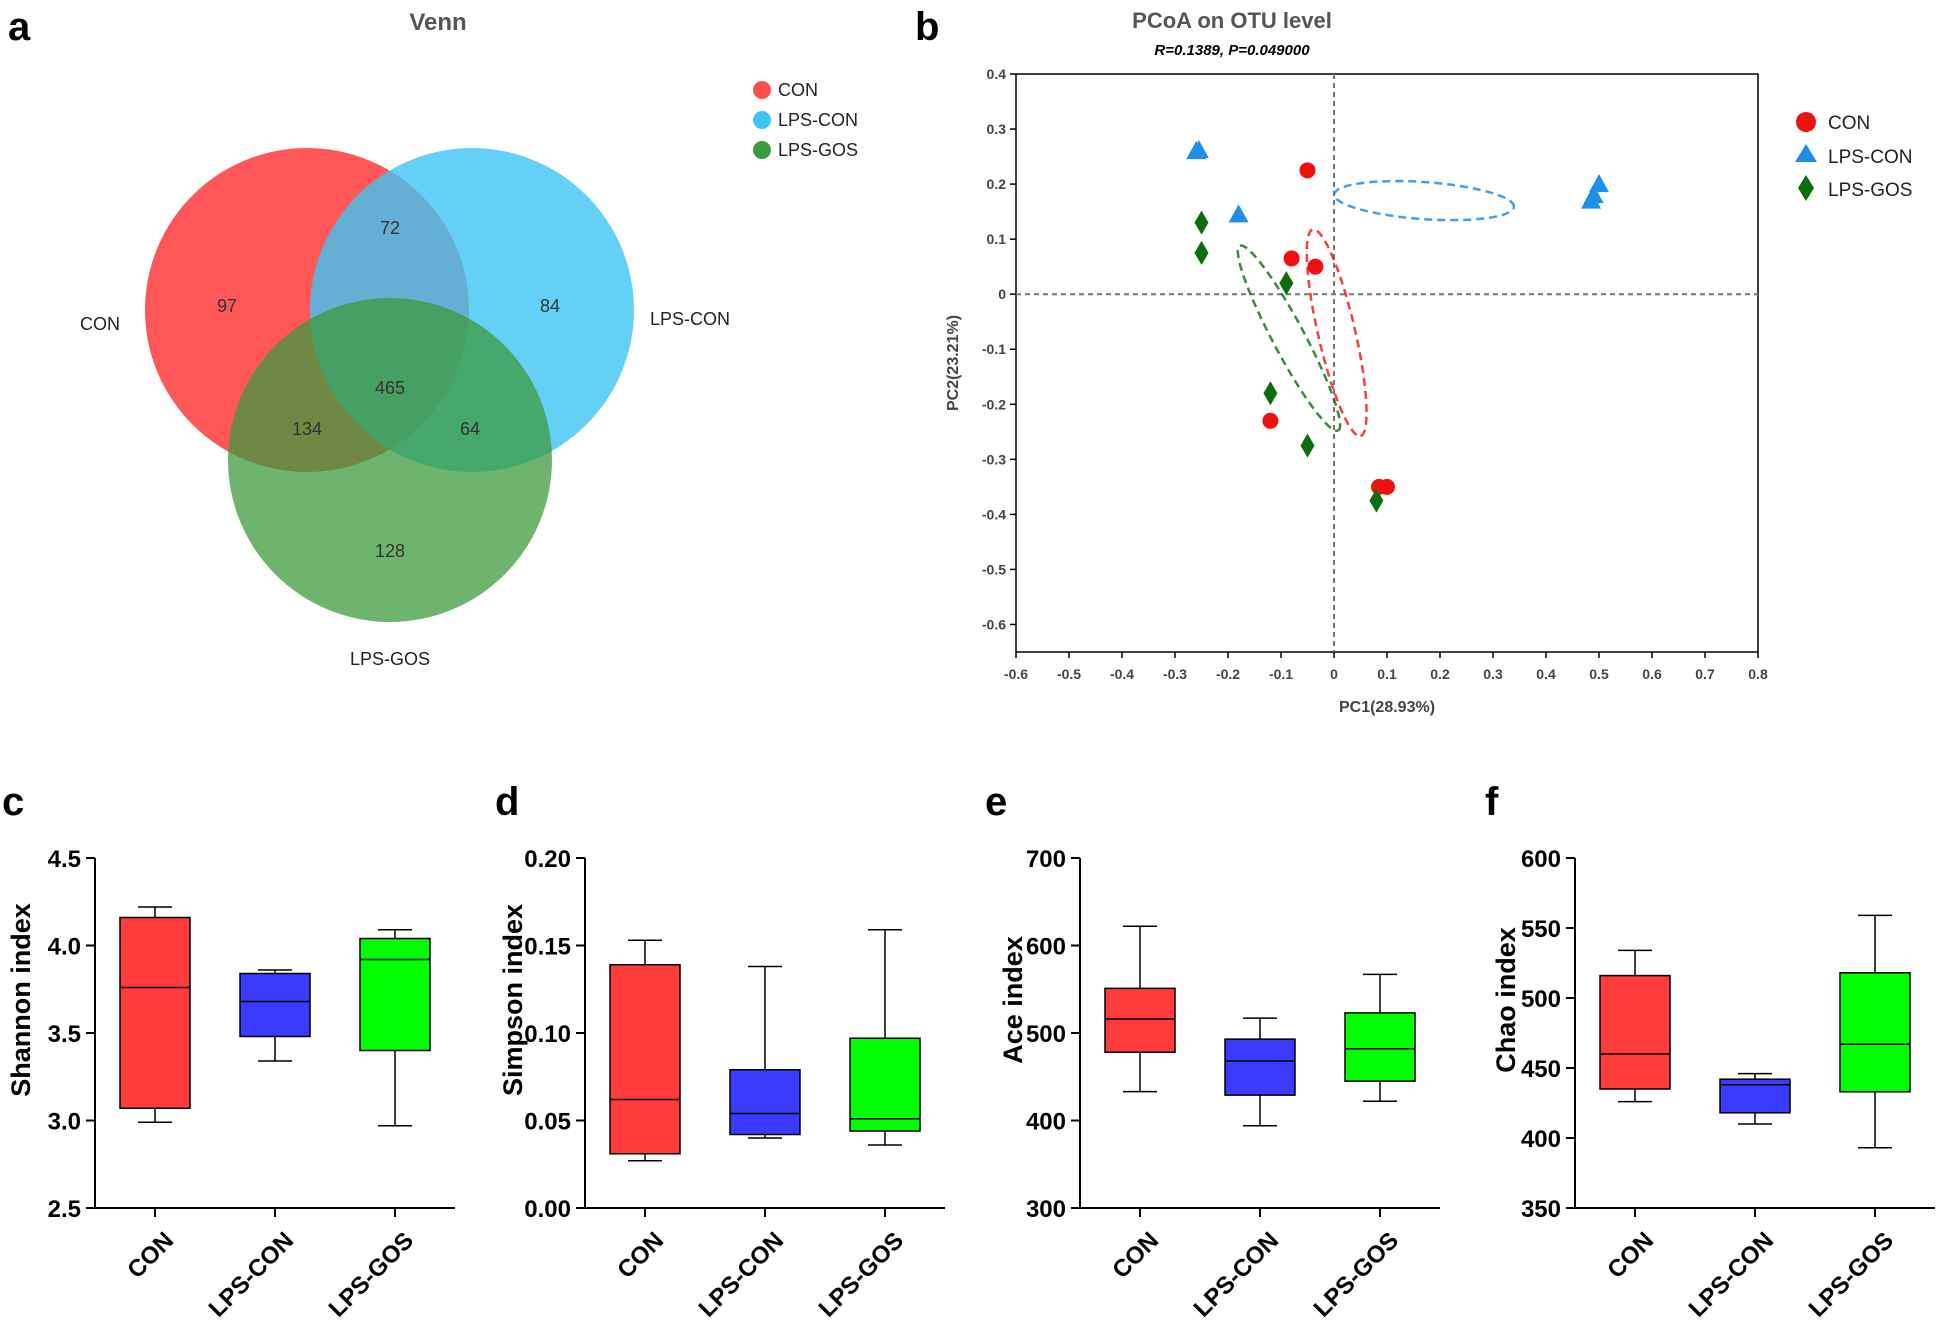  I want to click on simpson-y-tick-label: 0.05, so click(547, 1122).